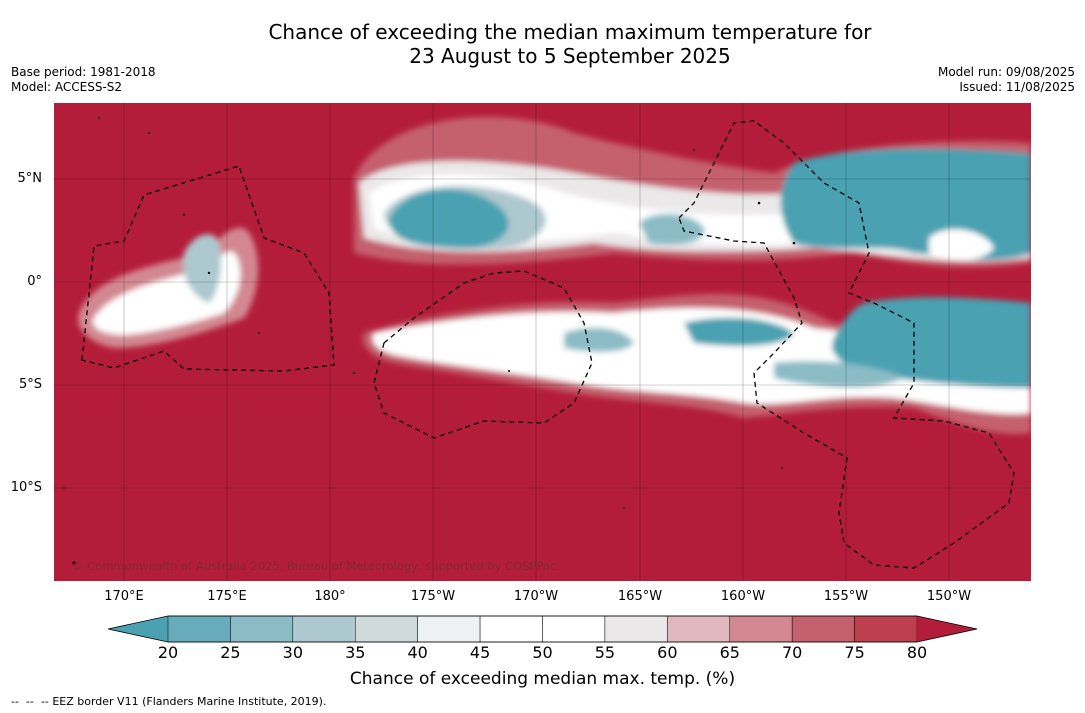 The image size is (1085, 713). I want to click on lon-label-175e: 175°E, so click(227, 596).